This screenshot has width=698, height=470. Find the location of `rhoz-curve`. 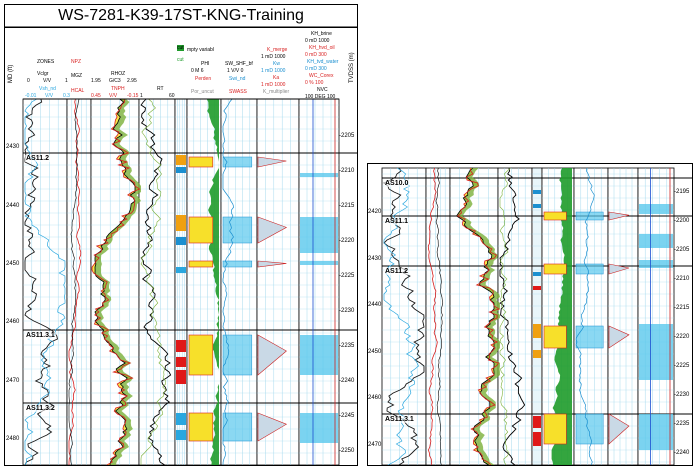

rhoz-curve is located at coordinates (475, 316).